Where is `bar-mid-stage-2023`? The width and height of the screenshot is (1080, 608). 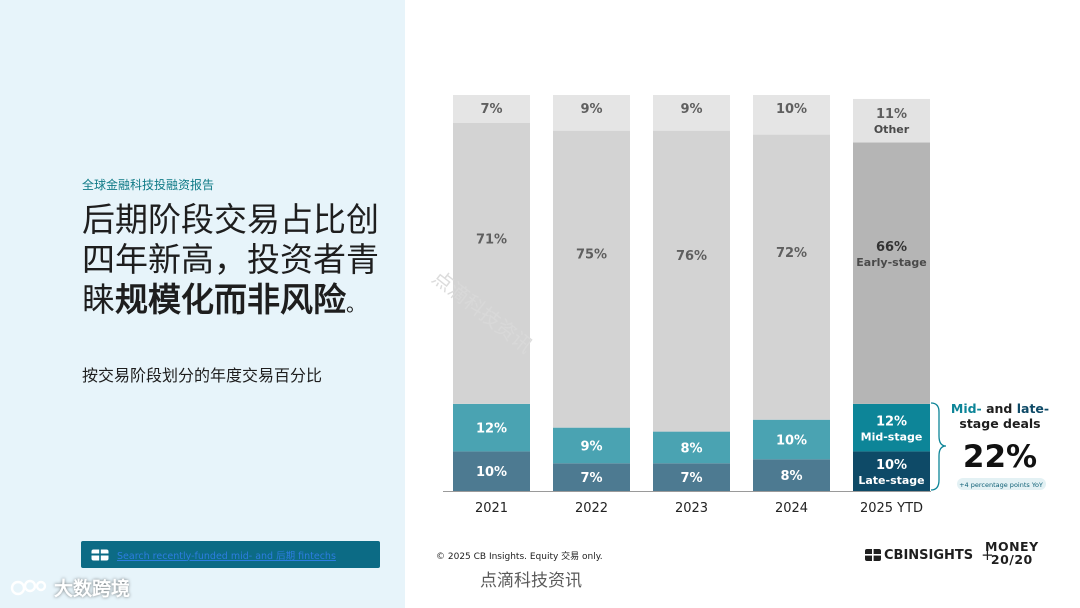
bar-mid-stage-2023 is located at coordinates (691, 447).